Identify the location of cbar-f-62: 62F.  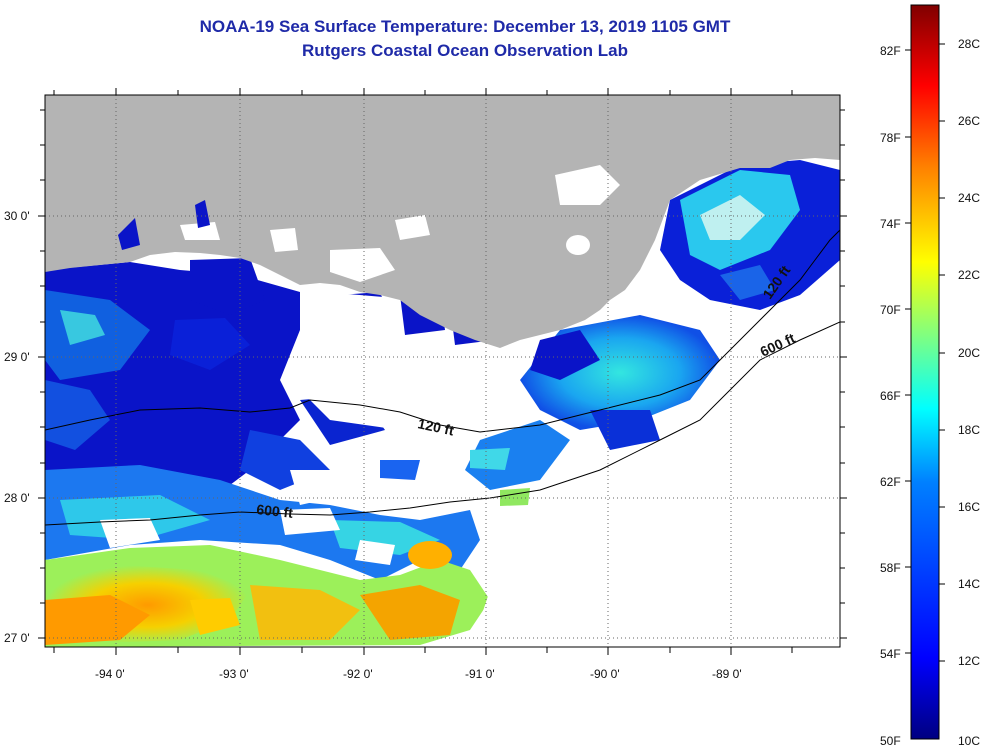
(890, 482).